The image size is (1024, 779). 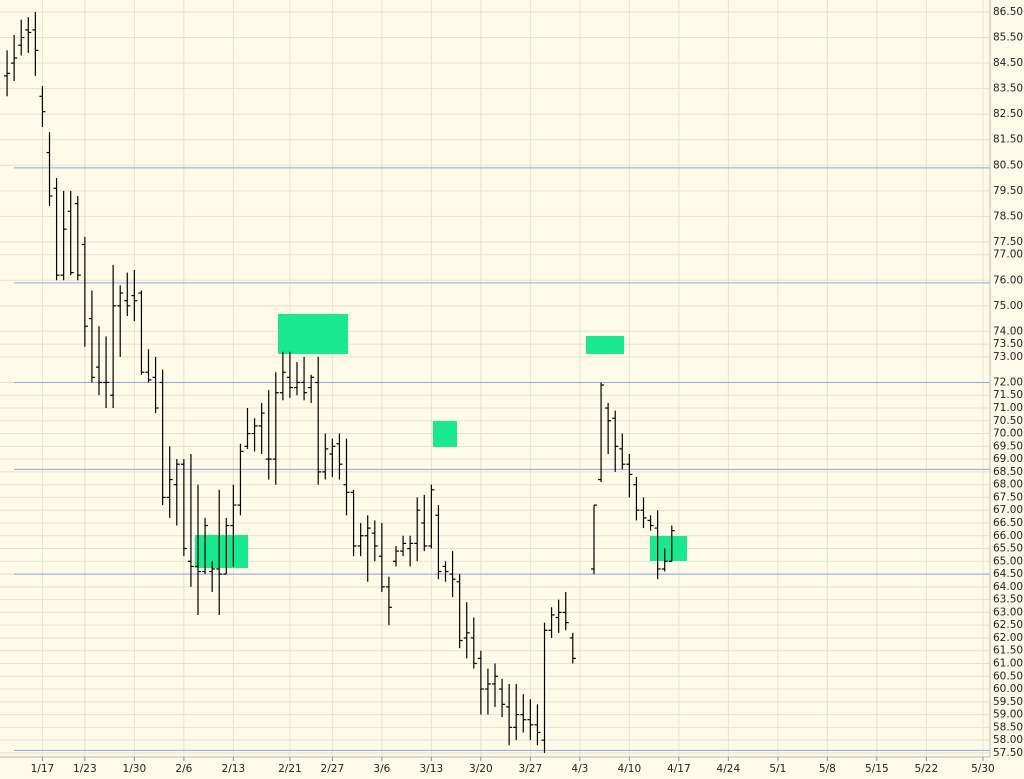 What do you see at coordinates (1008, 446) in the screenshot?
I see `y-tick-label: 69.50` at bounding box center [1008, 446].